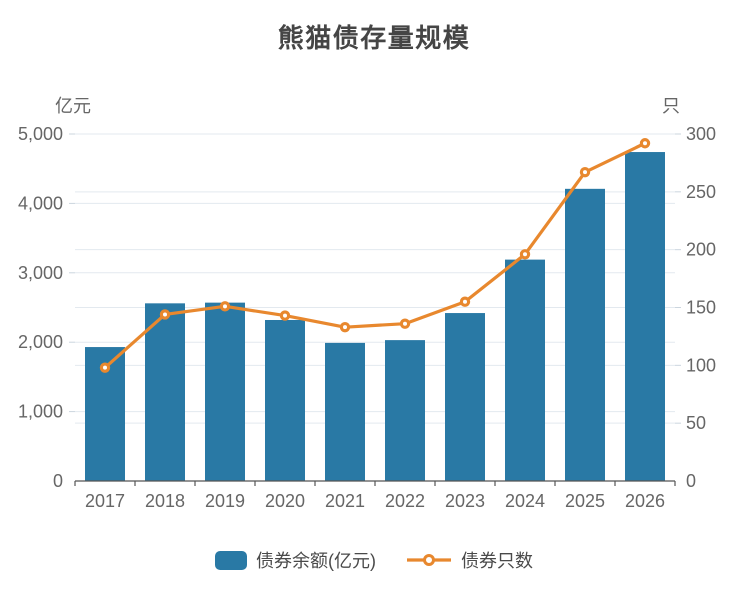 The image size is (748, 601). Describe the element at coordinates (701, 192) in the screenshot. I see `right-axis-label: 250` at that location.